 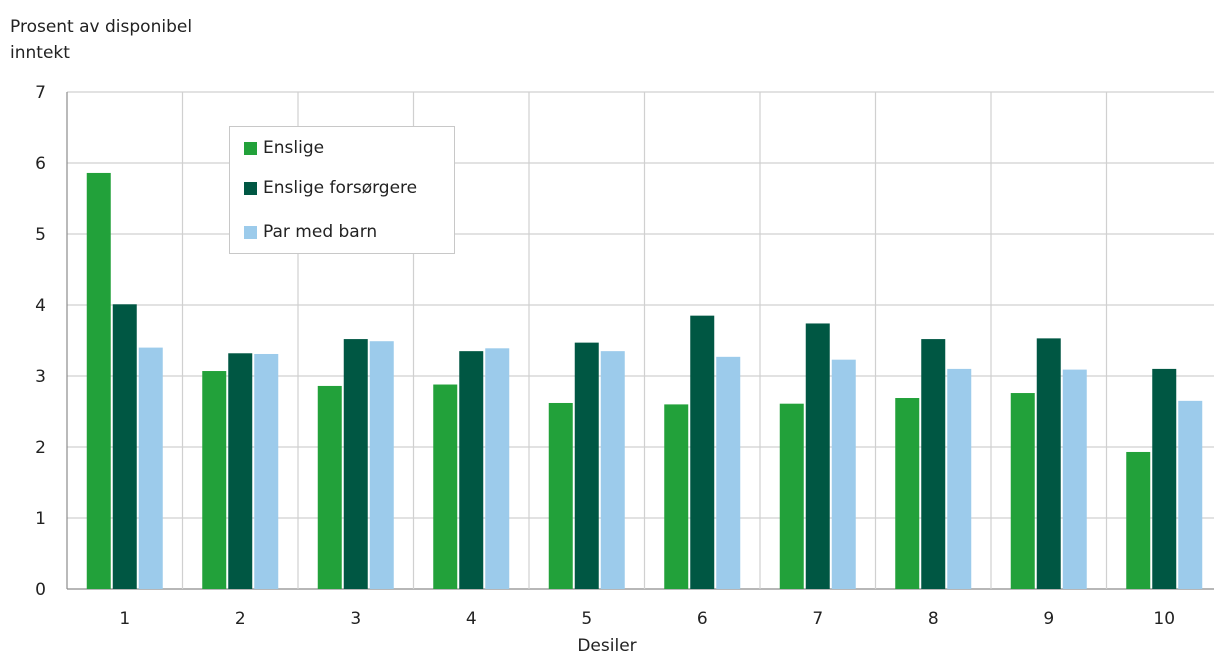 What do you see at coordinates (40, 164) in the screenshot?
I see `y-tick-label: 6` at bounding box center [40, 164].